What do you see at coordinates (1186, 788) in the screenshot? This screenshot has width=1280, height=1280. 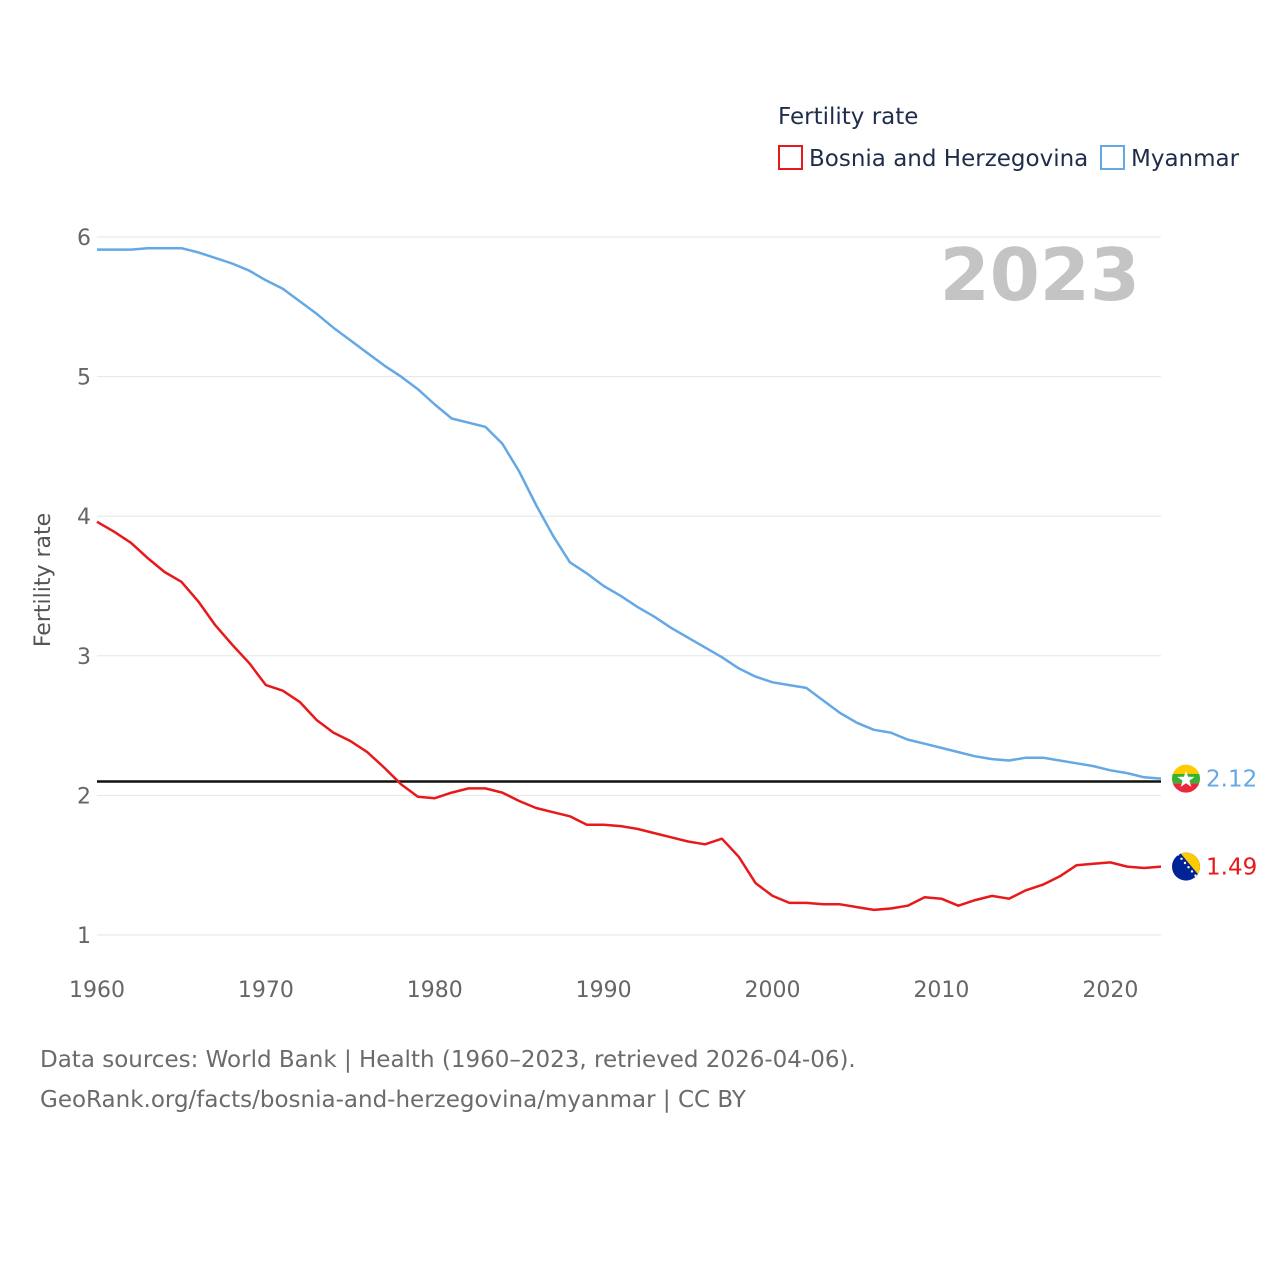 I see `flag-band-red` at bounding box center [1186, 788].